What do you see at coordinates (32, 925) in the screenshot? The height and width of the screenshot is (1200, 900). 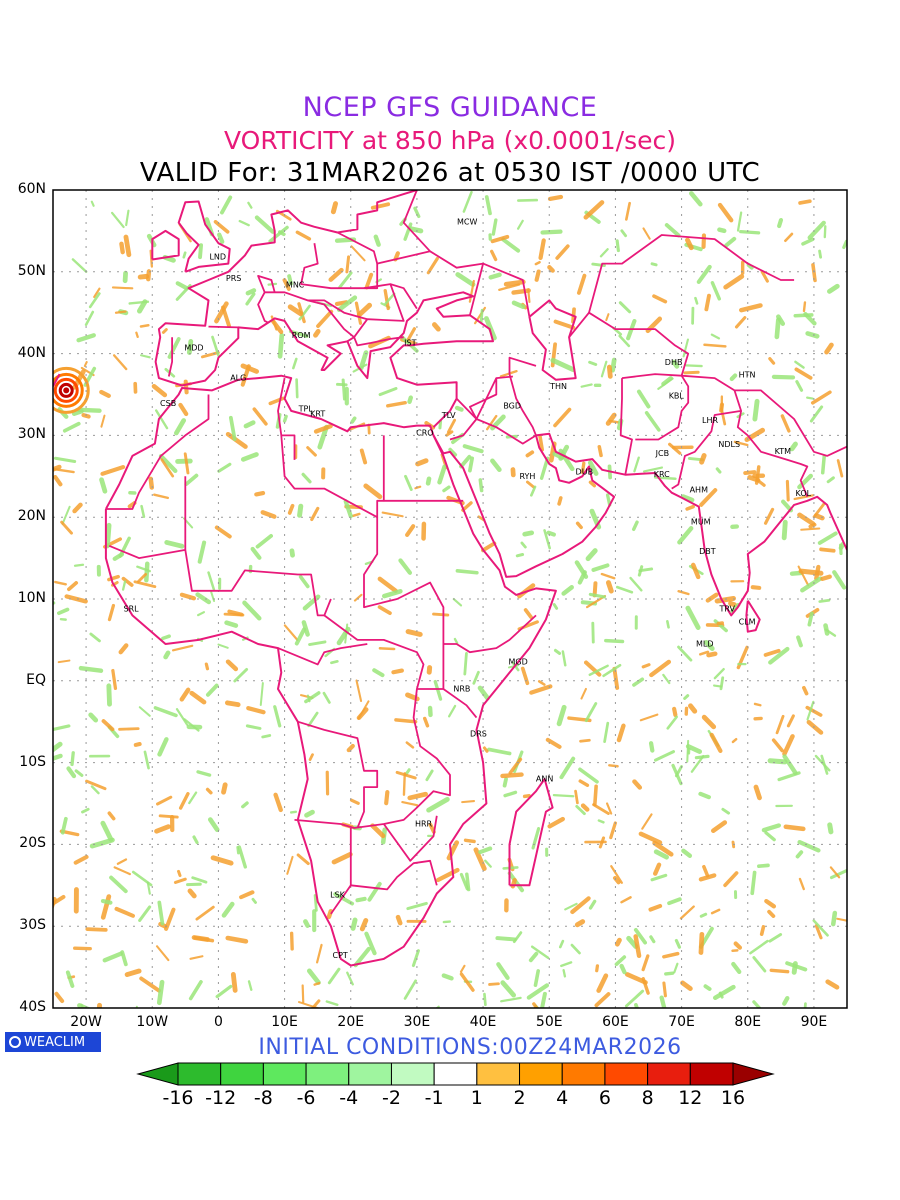 I see `lat-label: 30S` at bounding box center [32, 925].